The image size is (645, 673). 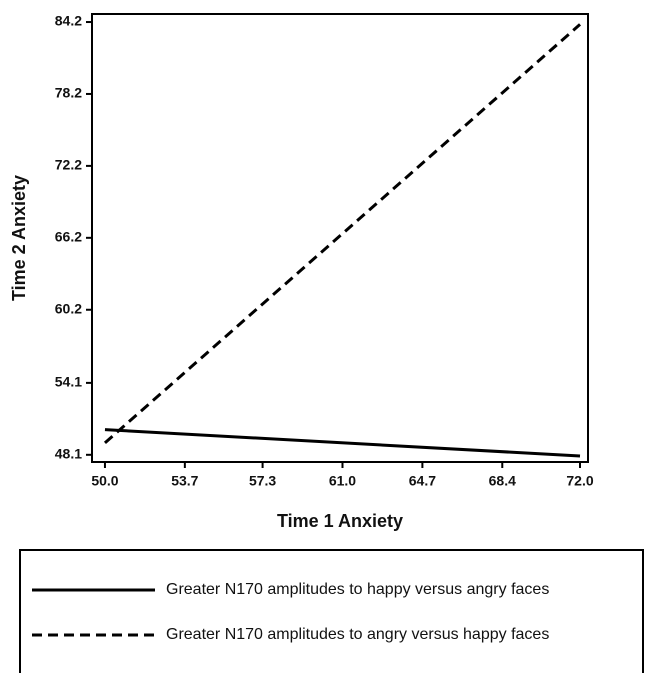 What do you see at coordinates (19, 238) in the screenshot?
I see `y-axis-label: Time 2 Anxiety` at bounding box center [19, 238].